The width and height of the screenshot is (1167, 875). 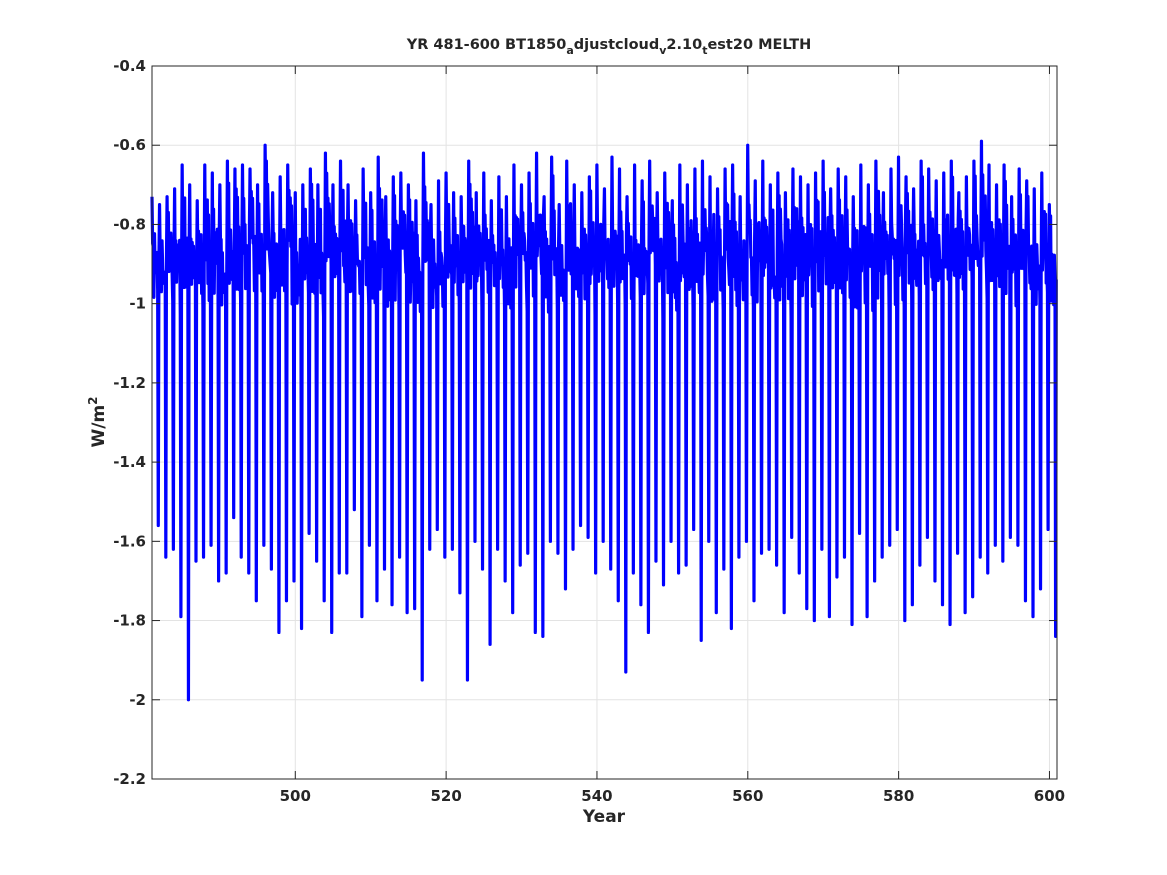 I want to click on y-tick-label: -1.4, so click(x=129, y=462).